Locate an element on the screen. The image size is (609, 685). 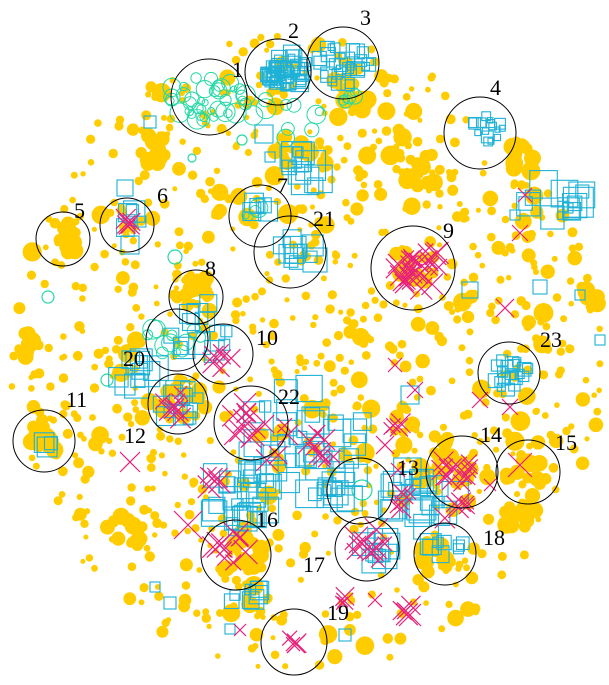
circle-label: 22 is located at coordinates (289, 396).